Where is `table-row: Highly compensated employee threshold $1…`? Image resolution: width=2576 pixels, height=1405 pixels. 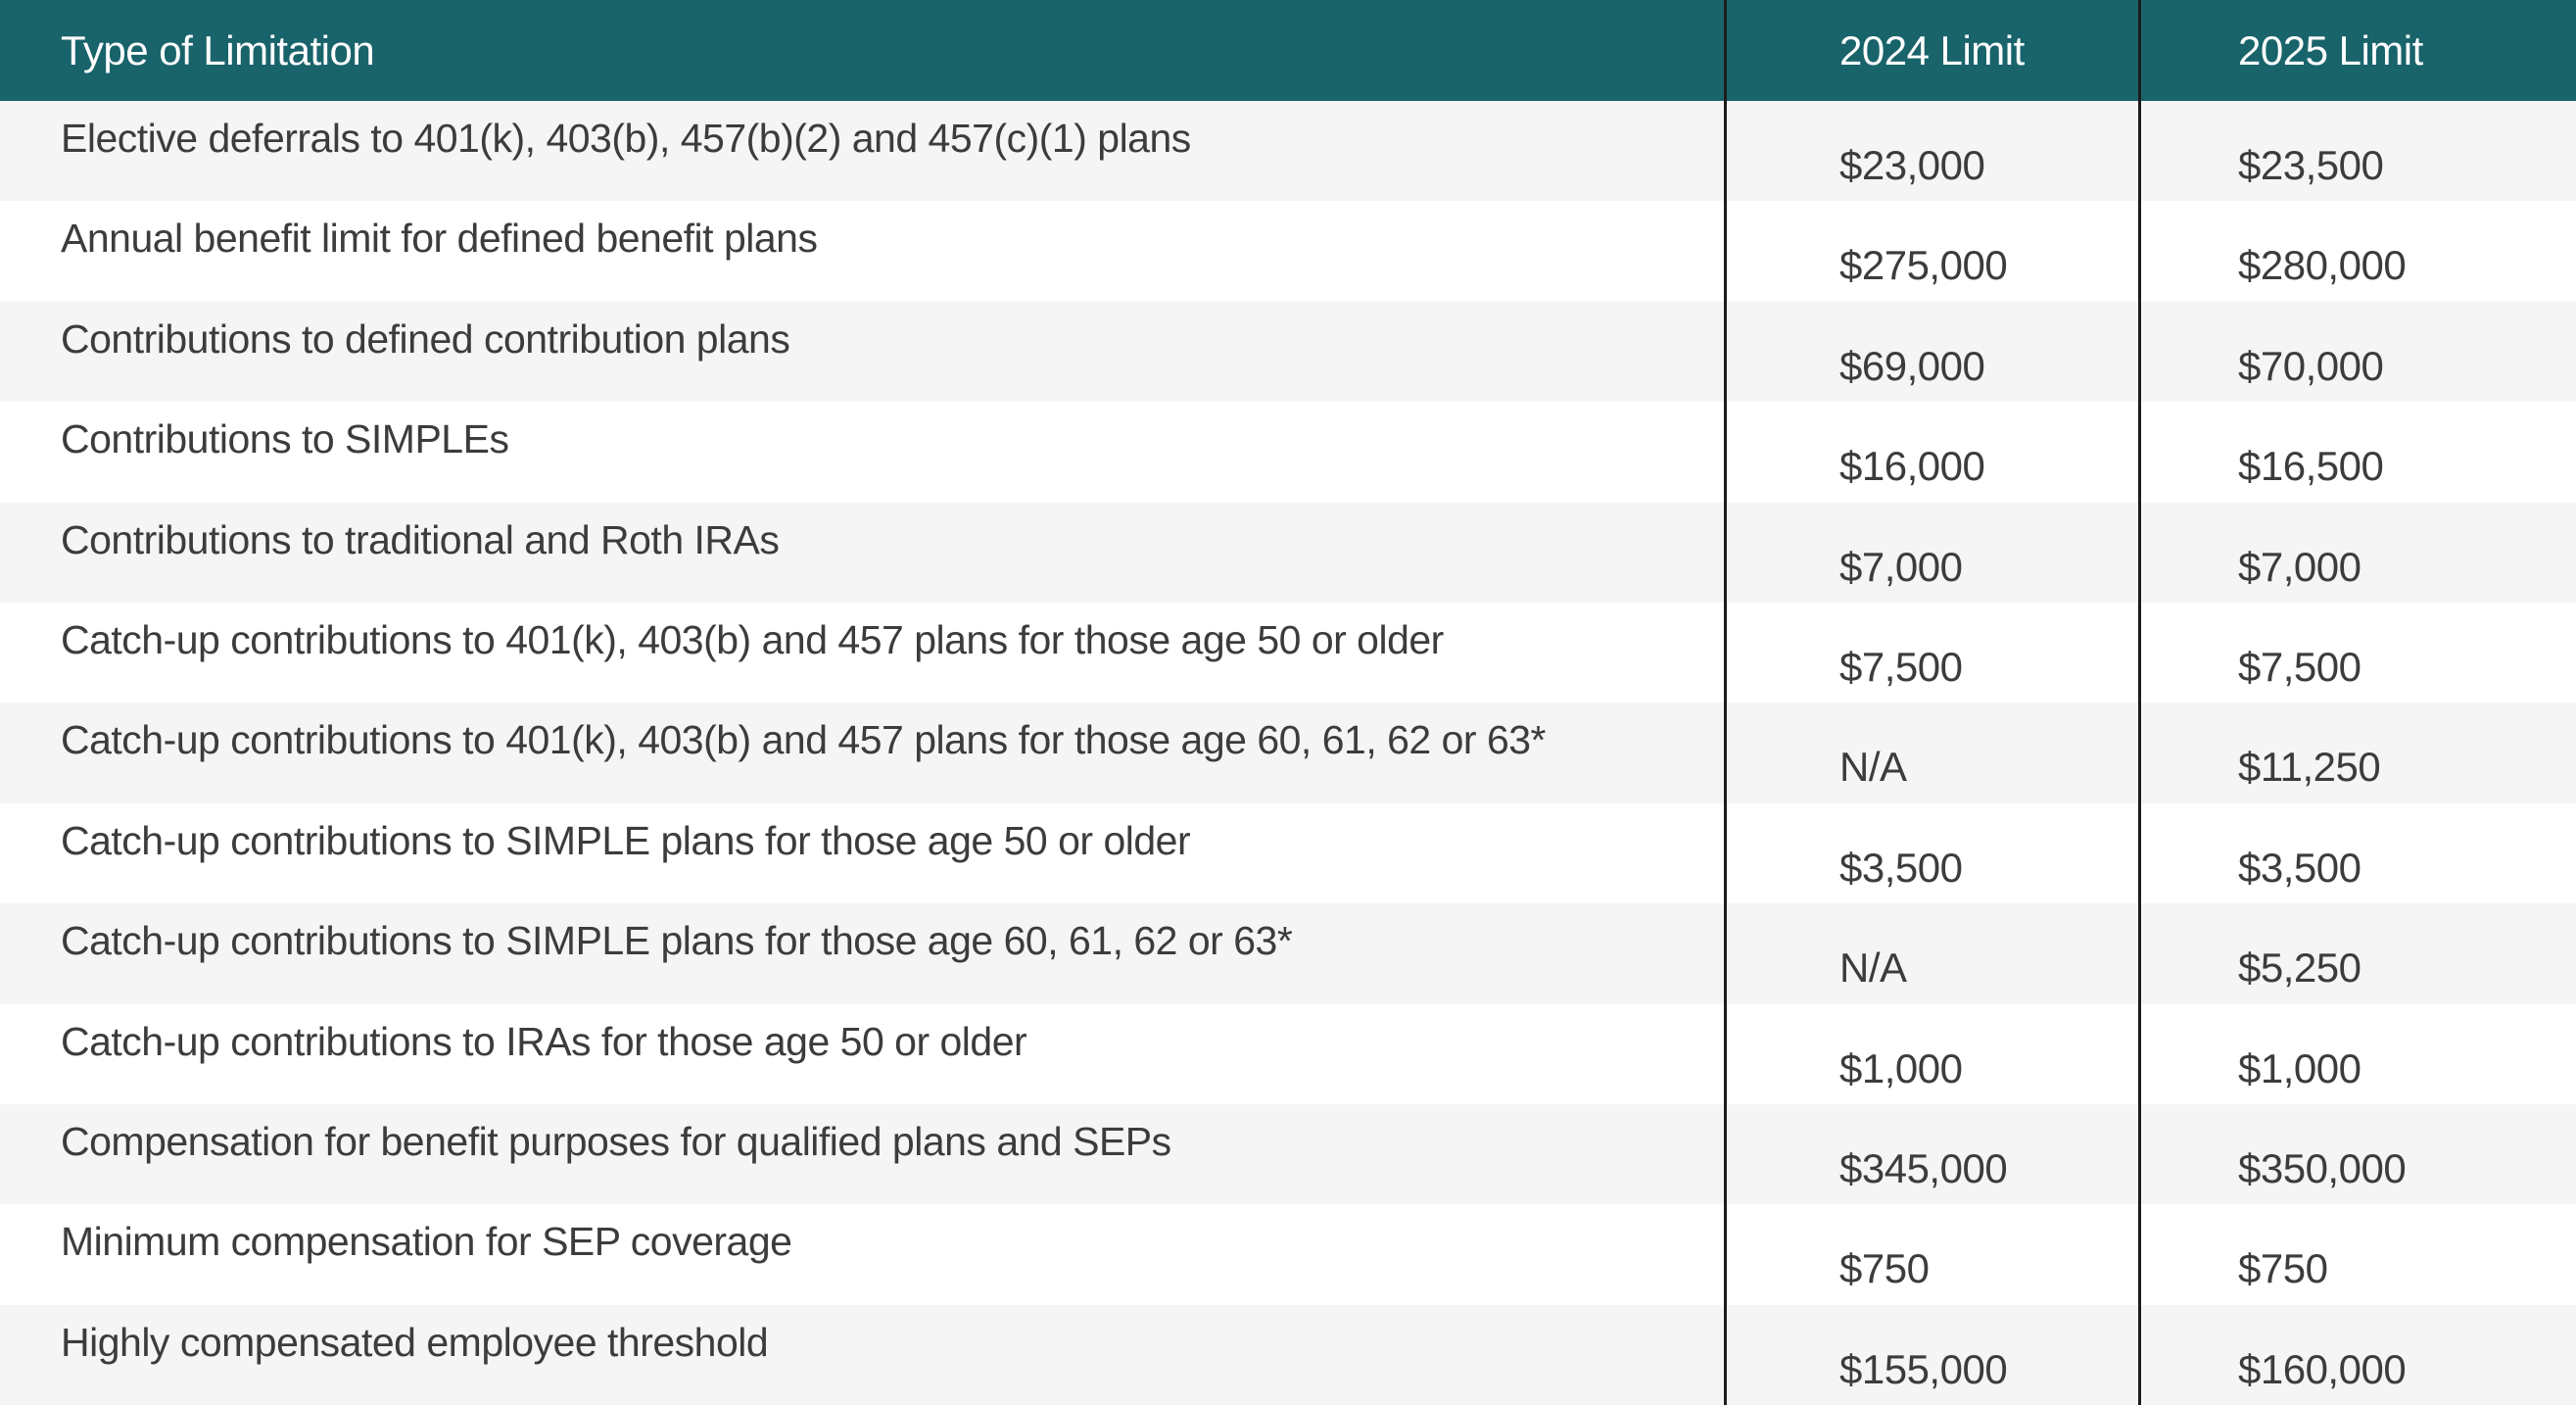 table-row: Highly compensated employee threshold $1… is located at coordinates (1288, 1355).